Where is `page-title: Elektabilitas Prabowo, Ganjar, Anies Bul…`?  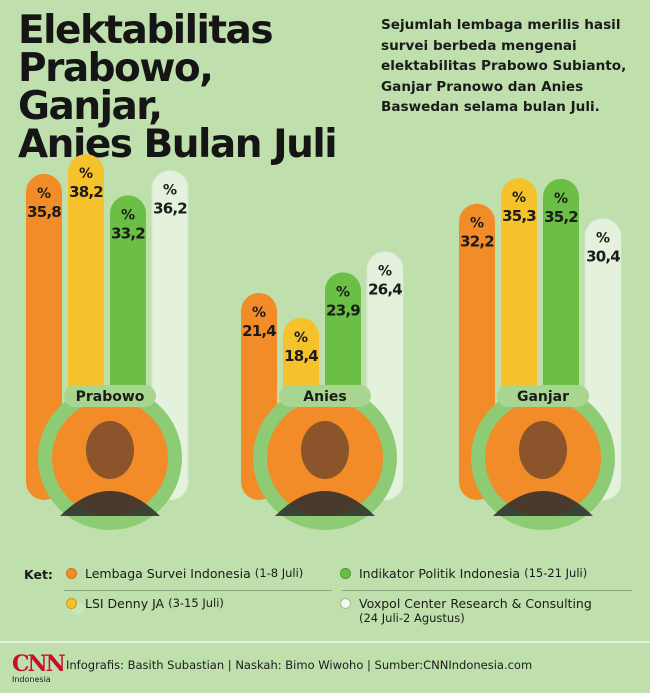
page-title: Elektabilitas Prabowo, Ganjar, Anies Bul… is located at coordinates (183, 87).